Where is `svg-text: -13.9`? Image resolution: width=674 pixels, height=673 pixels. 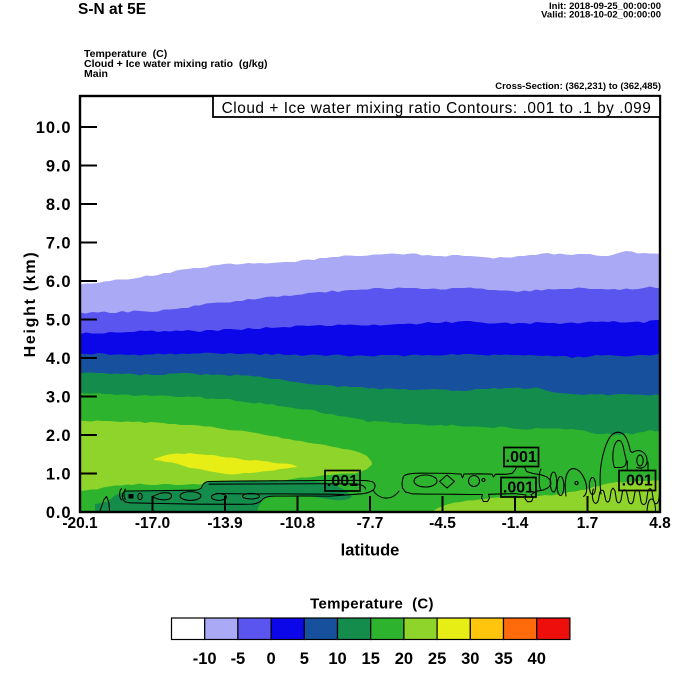 svg-text: -13.9 is located at coordinates (225, 523).